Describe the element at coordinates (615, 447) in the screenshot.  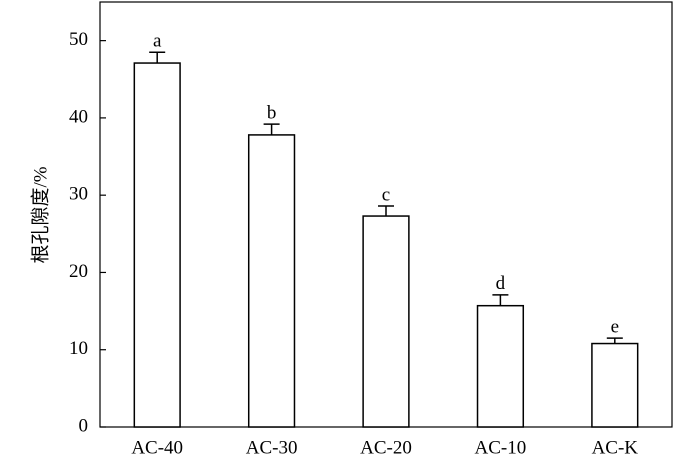
I see `x-tick-label: AC-K` at that location.